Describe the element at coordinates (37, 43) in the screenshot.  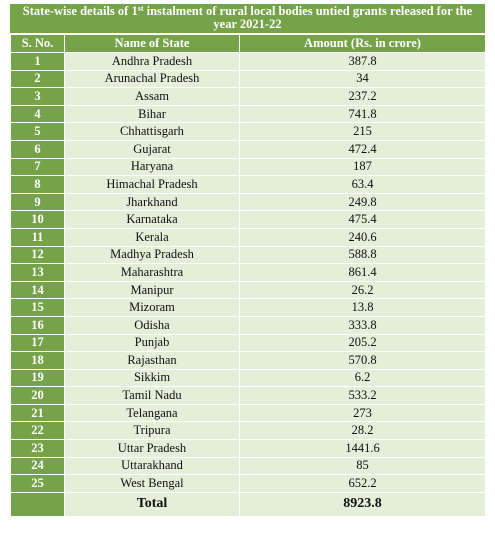
I see `header-sno: S. No.` at that location.